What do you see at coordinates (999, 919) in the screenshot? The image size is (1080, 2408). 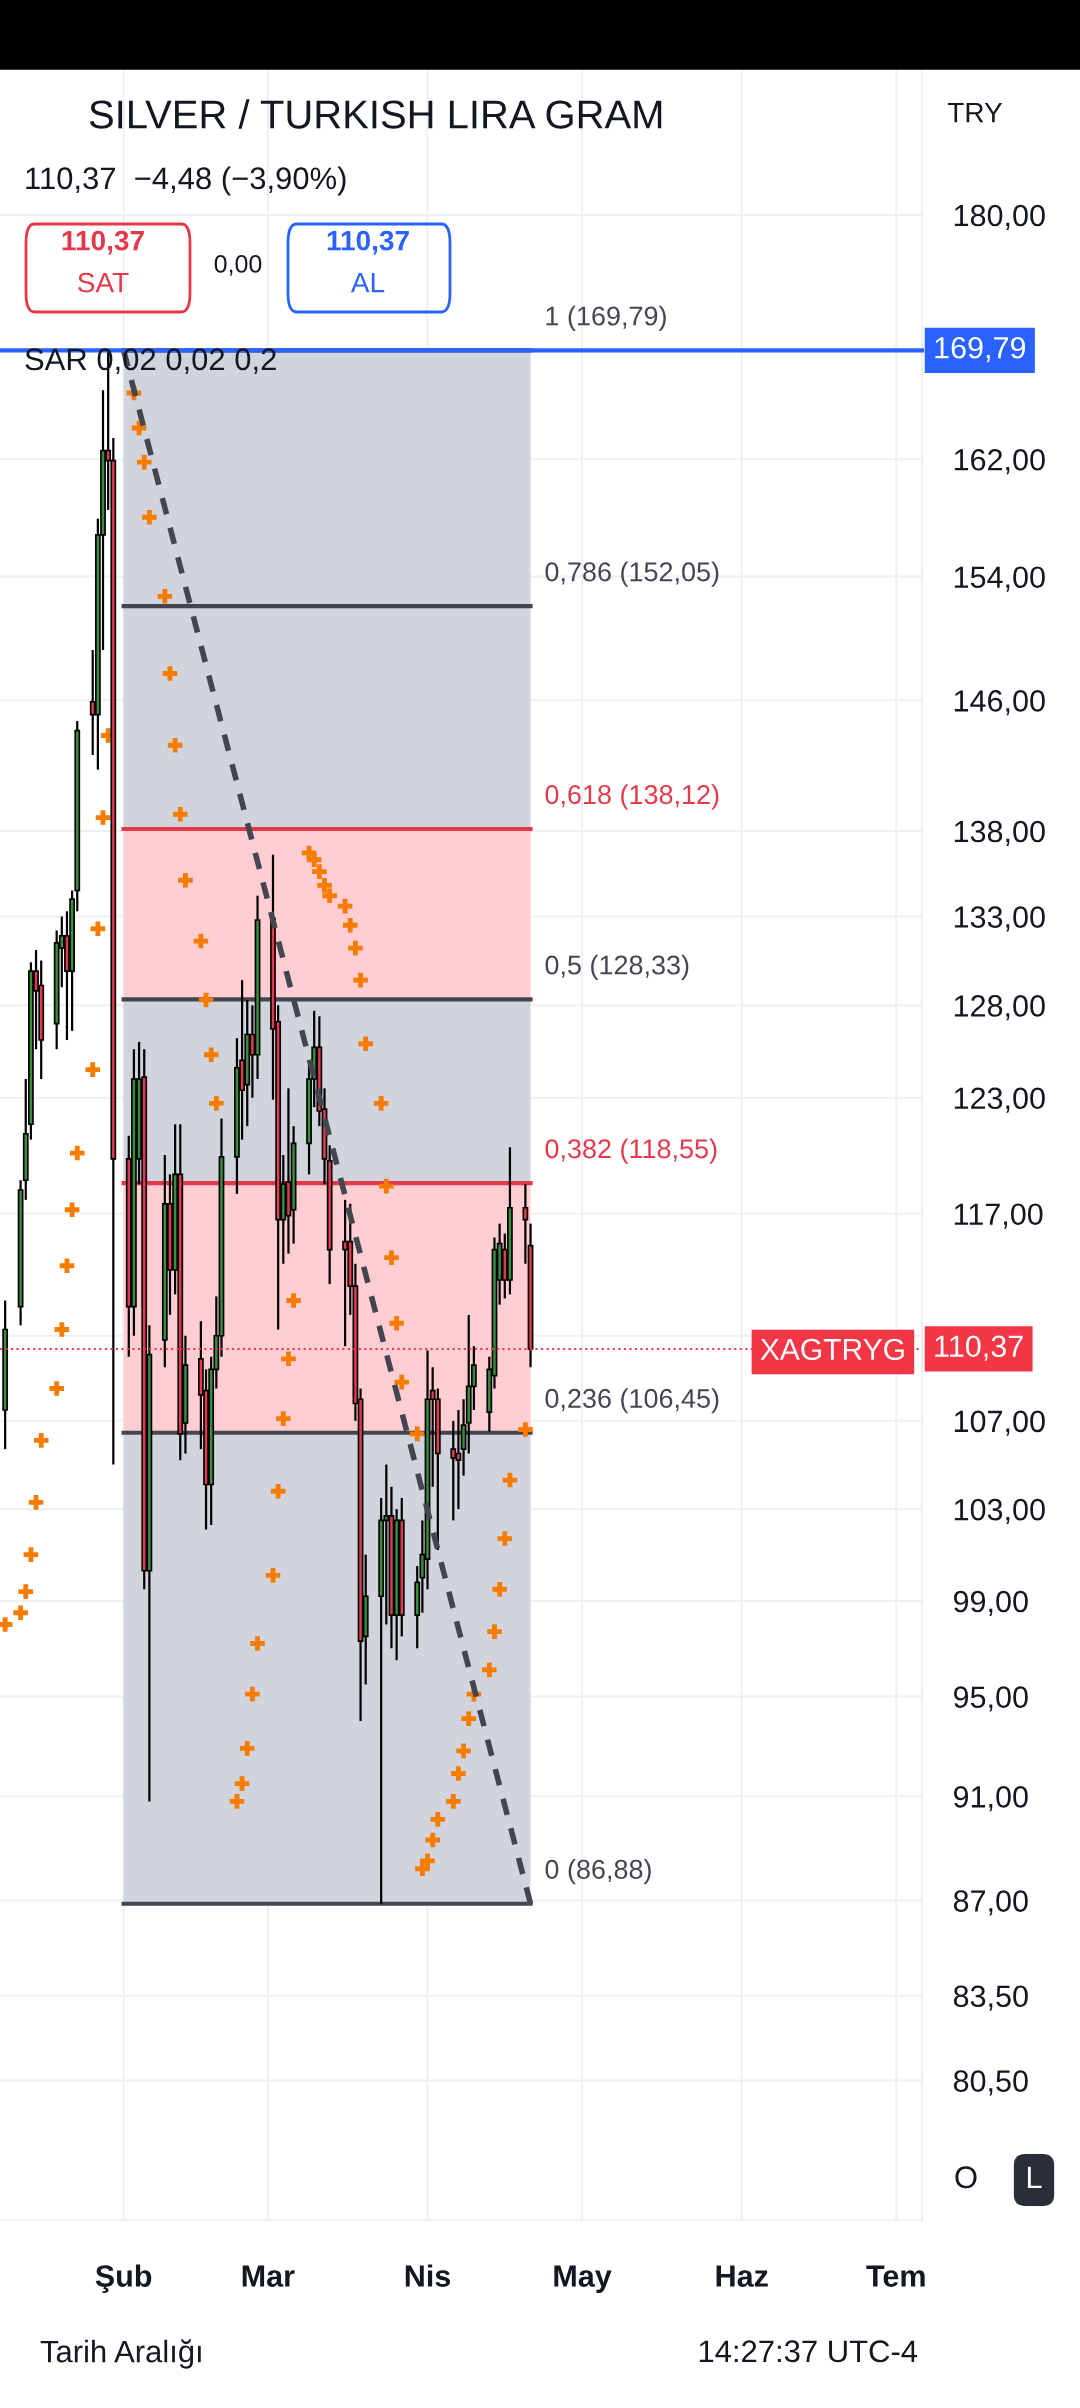 I see `y-tick-label: 133,00` at bounding box center [999, 919].